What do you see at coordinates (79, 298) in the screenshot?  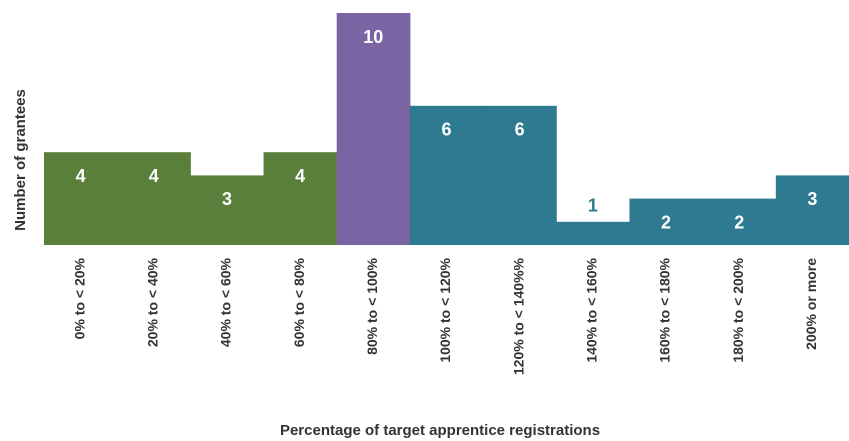 I see `x-tick-label: 0% to < 20%` at bounding box center [79, 298].